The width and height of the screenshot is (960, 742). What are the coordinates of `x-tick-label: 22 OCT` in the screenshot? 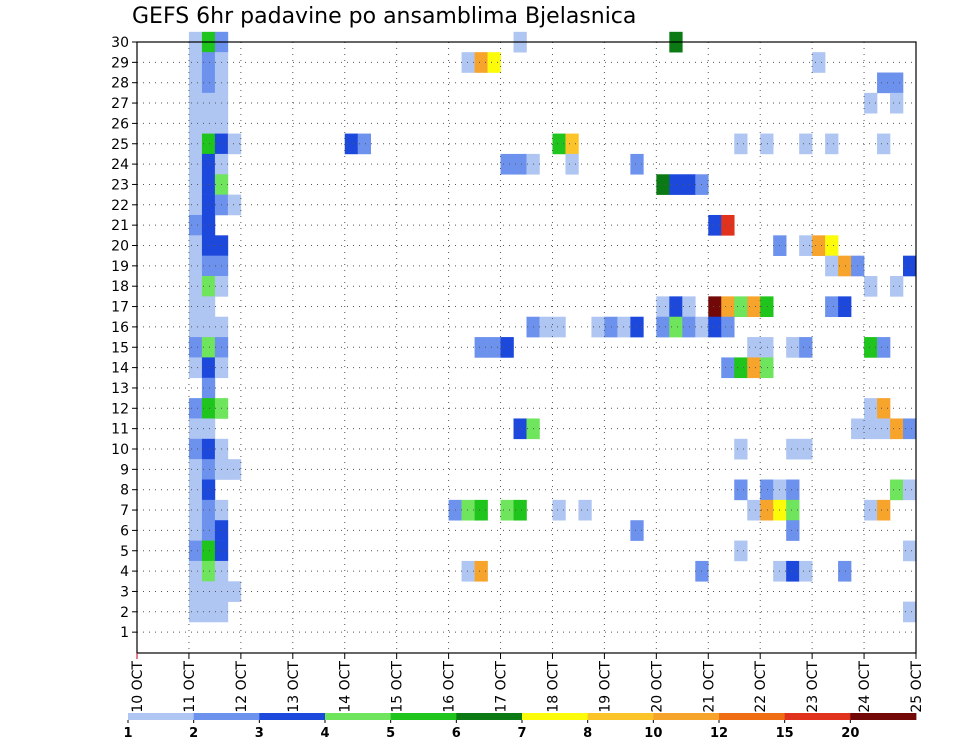 It's located at (761, 687).